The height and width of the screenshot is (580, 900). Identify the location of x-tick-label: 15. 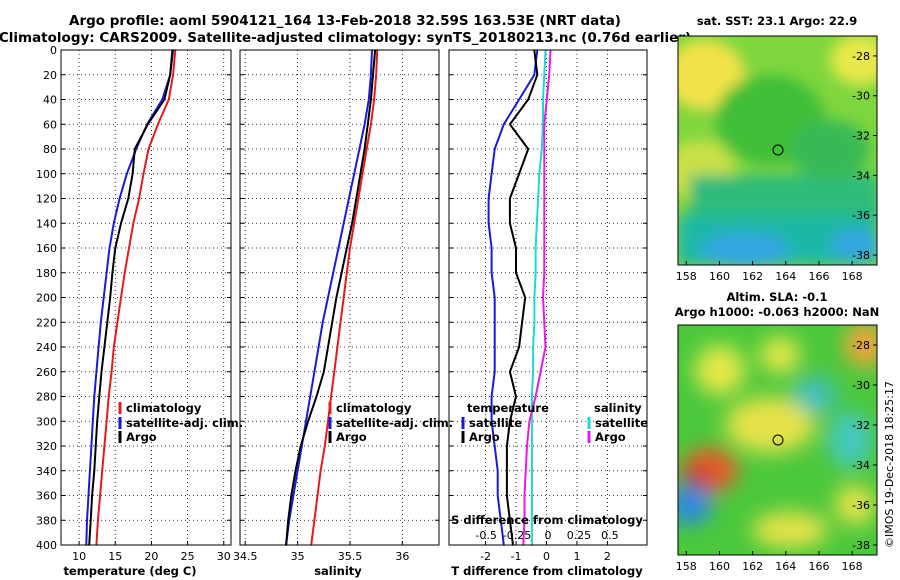
(115, 556).